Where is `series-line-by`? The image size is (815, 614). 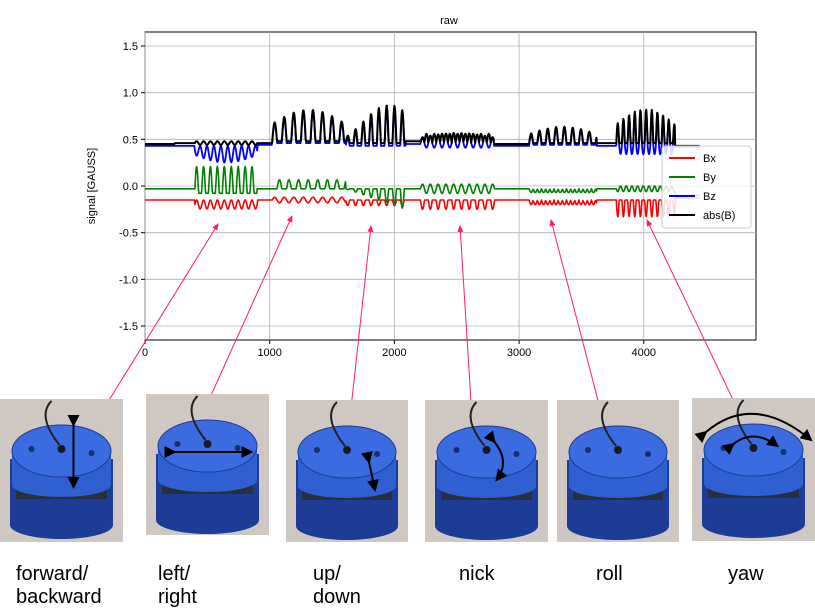 series-line-by is located at coordinates (422, 187).